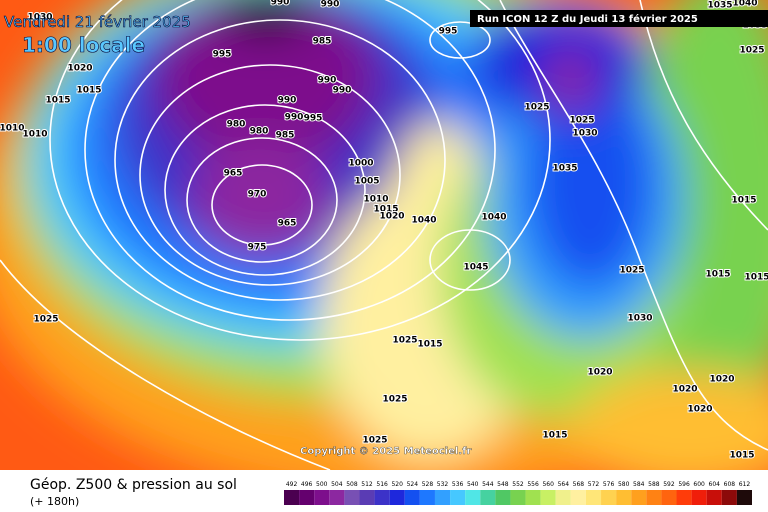  Describe the element at coordinates (352, 484) in the screenshot. I see `colorbar-label: 508` at that location.